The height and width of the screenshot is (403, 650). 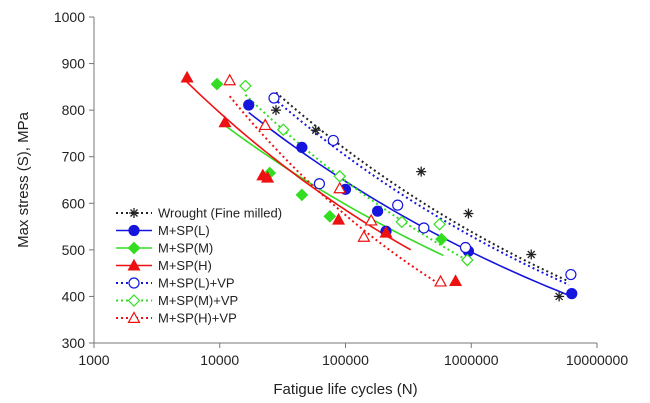 I want to click on x-axis-ticks: 1000 10000 100000 1000000 10000000, so click(x=353, y=355).